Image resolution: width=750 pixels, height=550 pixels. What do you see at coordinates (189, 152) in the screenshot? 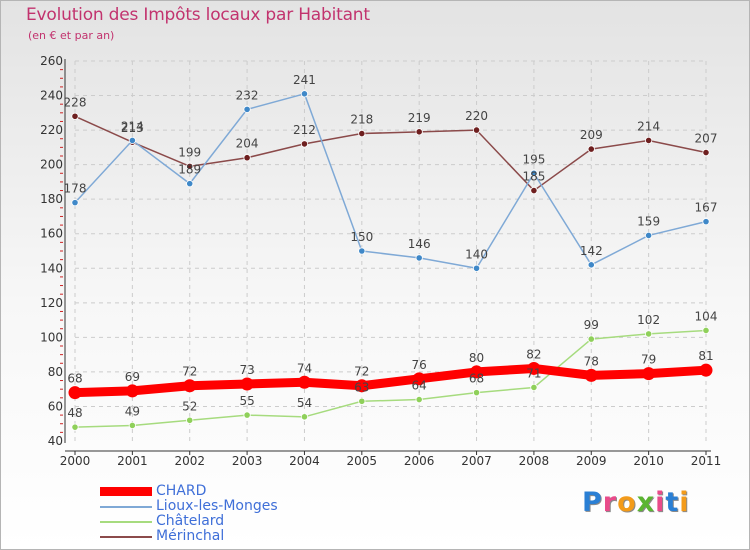
I see `data-label-3: 199` at bounding box center [189, 152].